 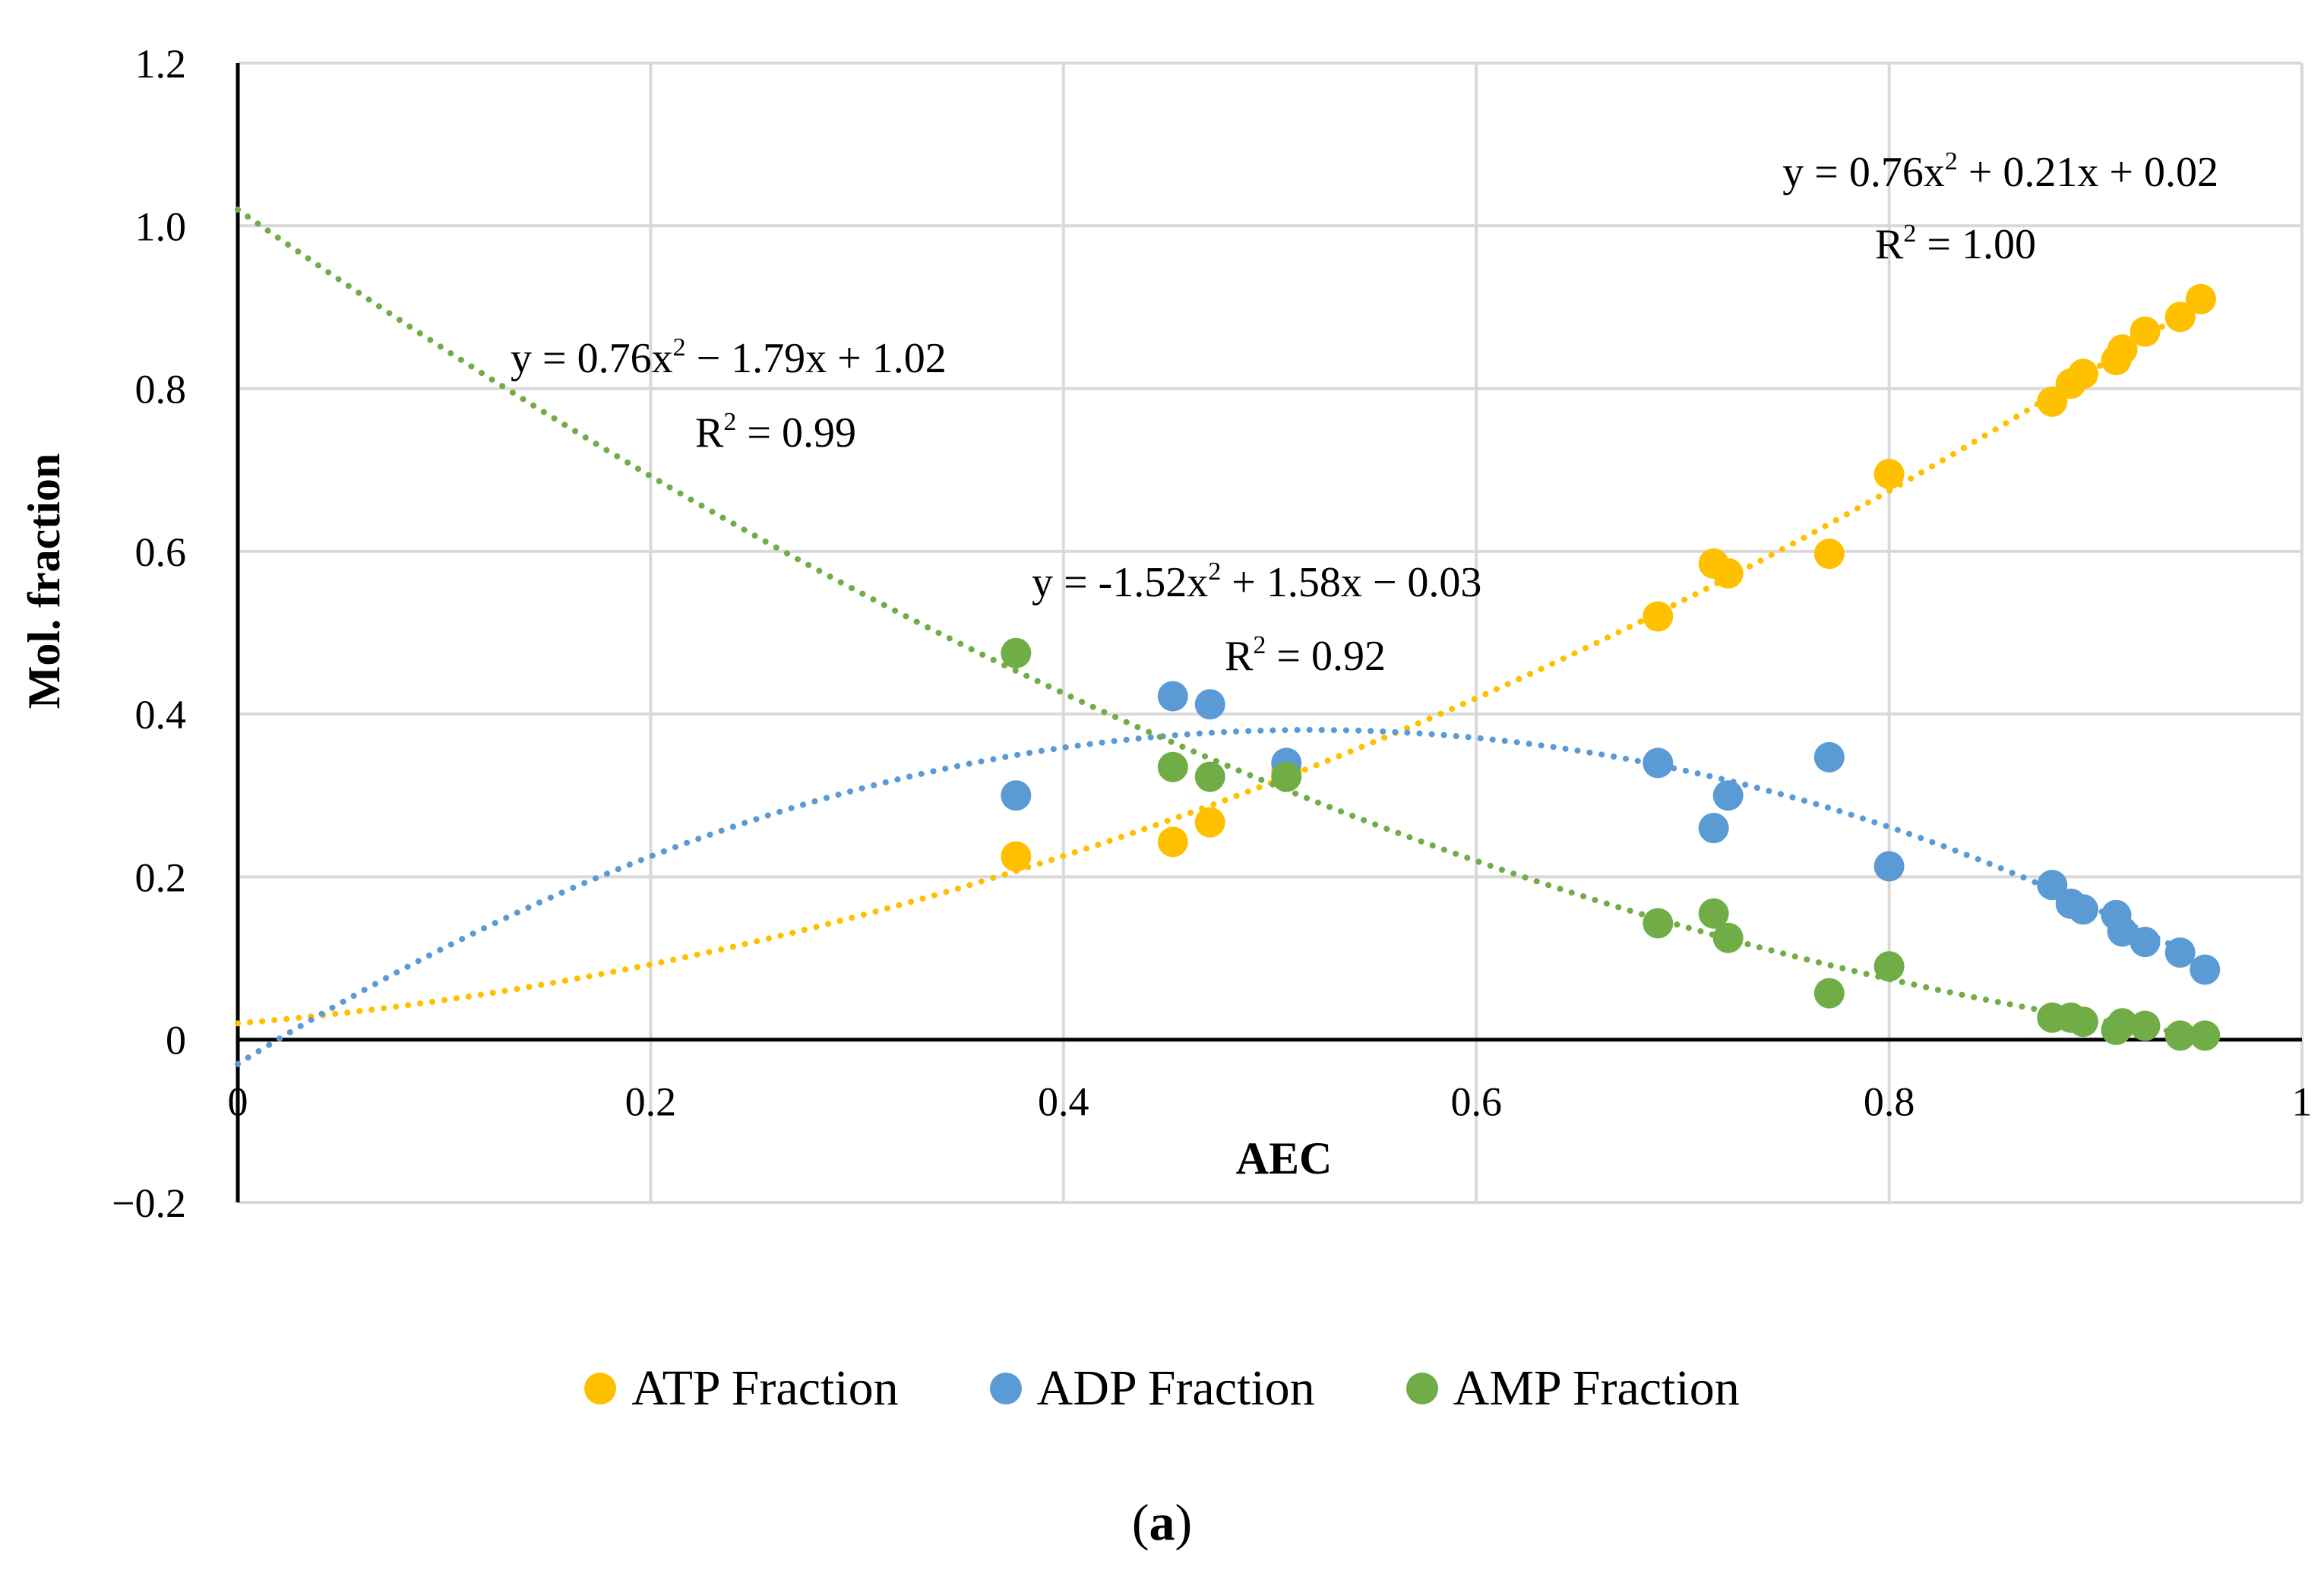 I want to click on x-tick-label: 0.8, so click(x=1889, y=1102).